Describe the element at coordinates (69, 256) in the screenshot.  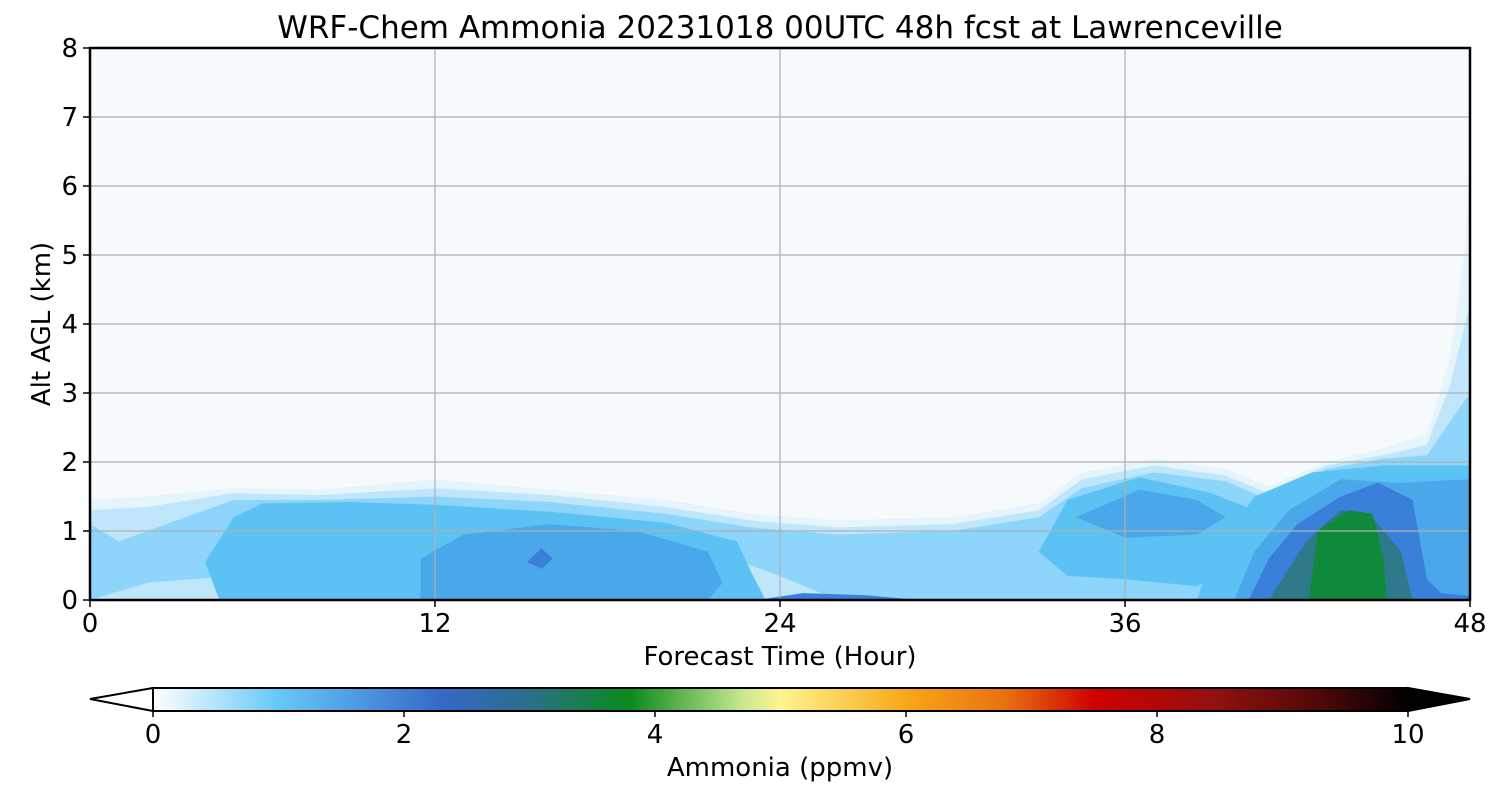
I see `y-tick-label: 5` at that location.